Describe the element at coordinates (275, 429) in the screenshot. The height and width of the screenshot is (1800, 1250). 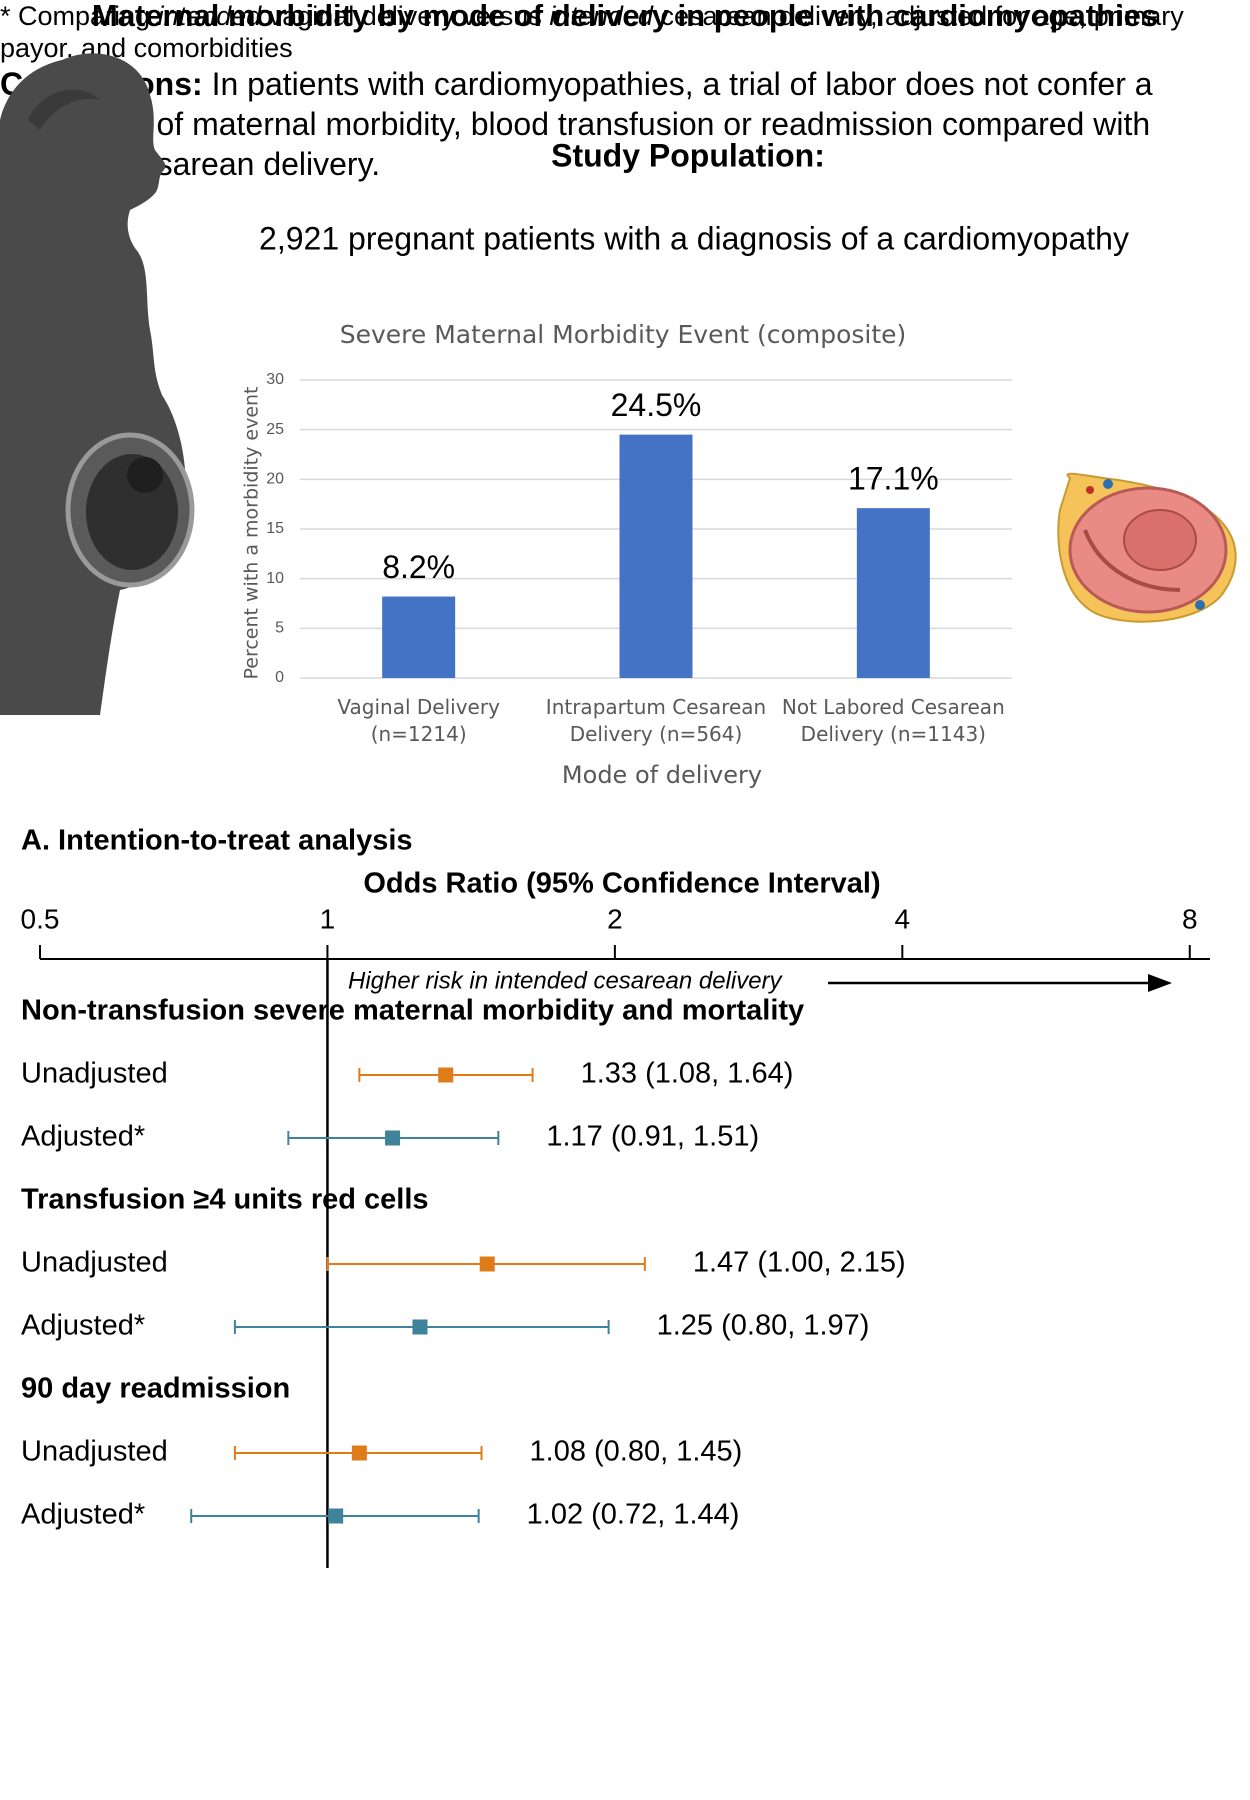
I see `y-tick-label: 25` at that location.